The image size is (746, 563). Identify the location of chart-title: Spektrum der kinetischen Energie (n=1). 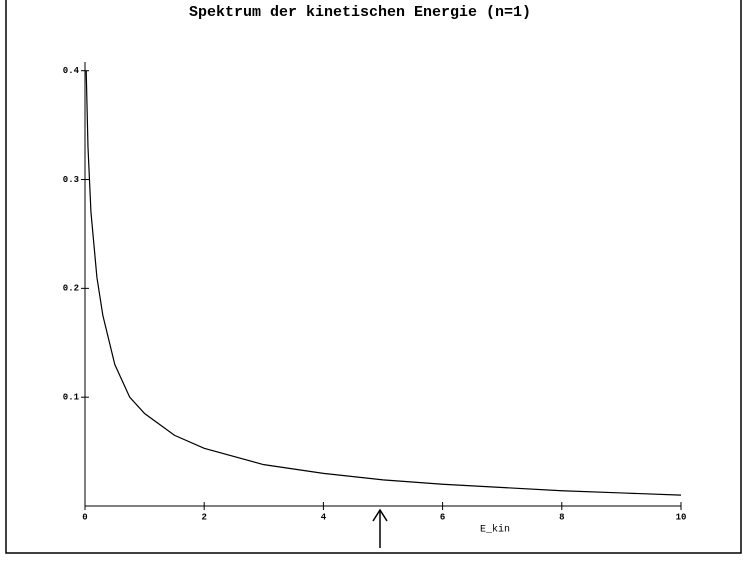
(360, 12).